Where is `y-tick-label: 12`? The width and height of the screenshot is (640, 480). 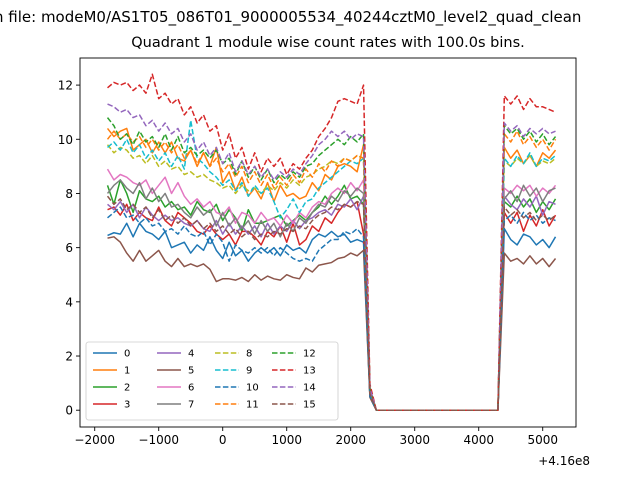
y-tick-label: 12 is located at coordinates (65, 86).